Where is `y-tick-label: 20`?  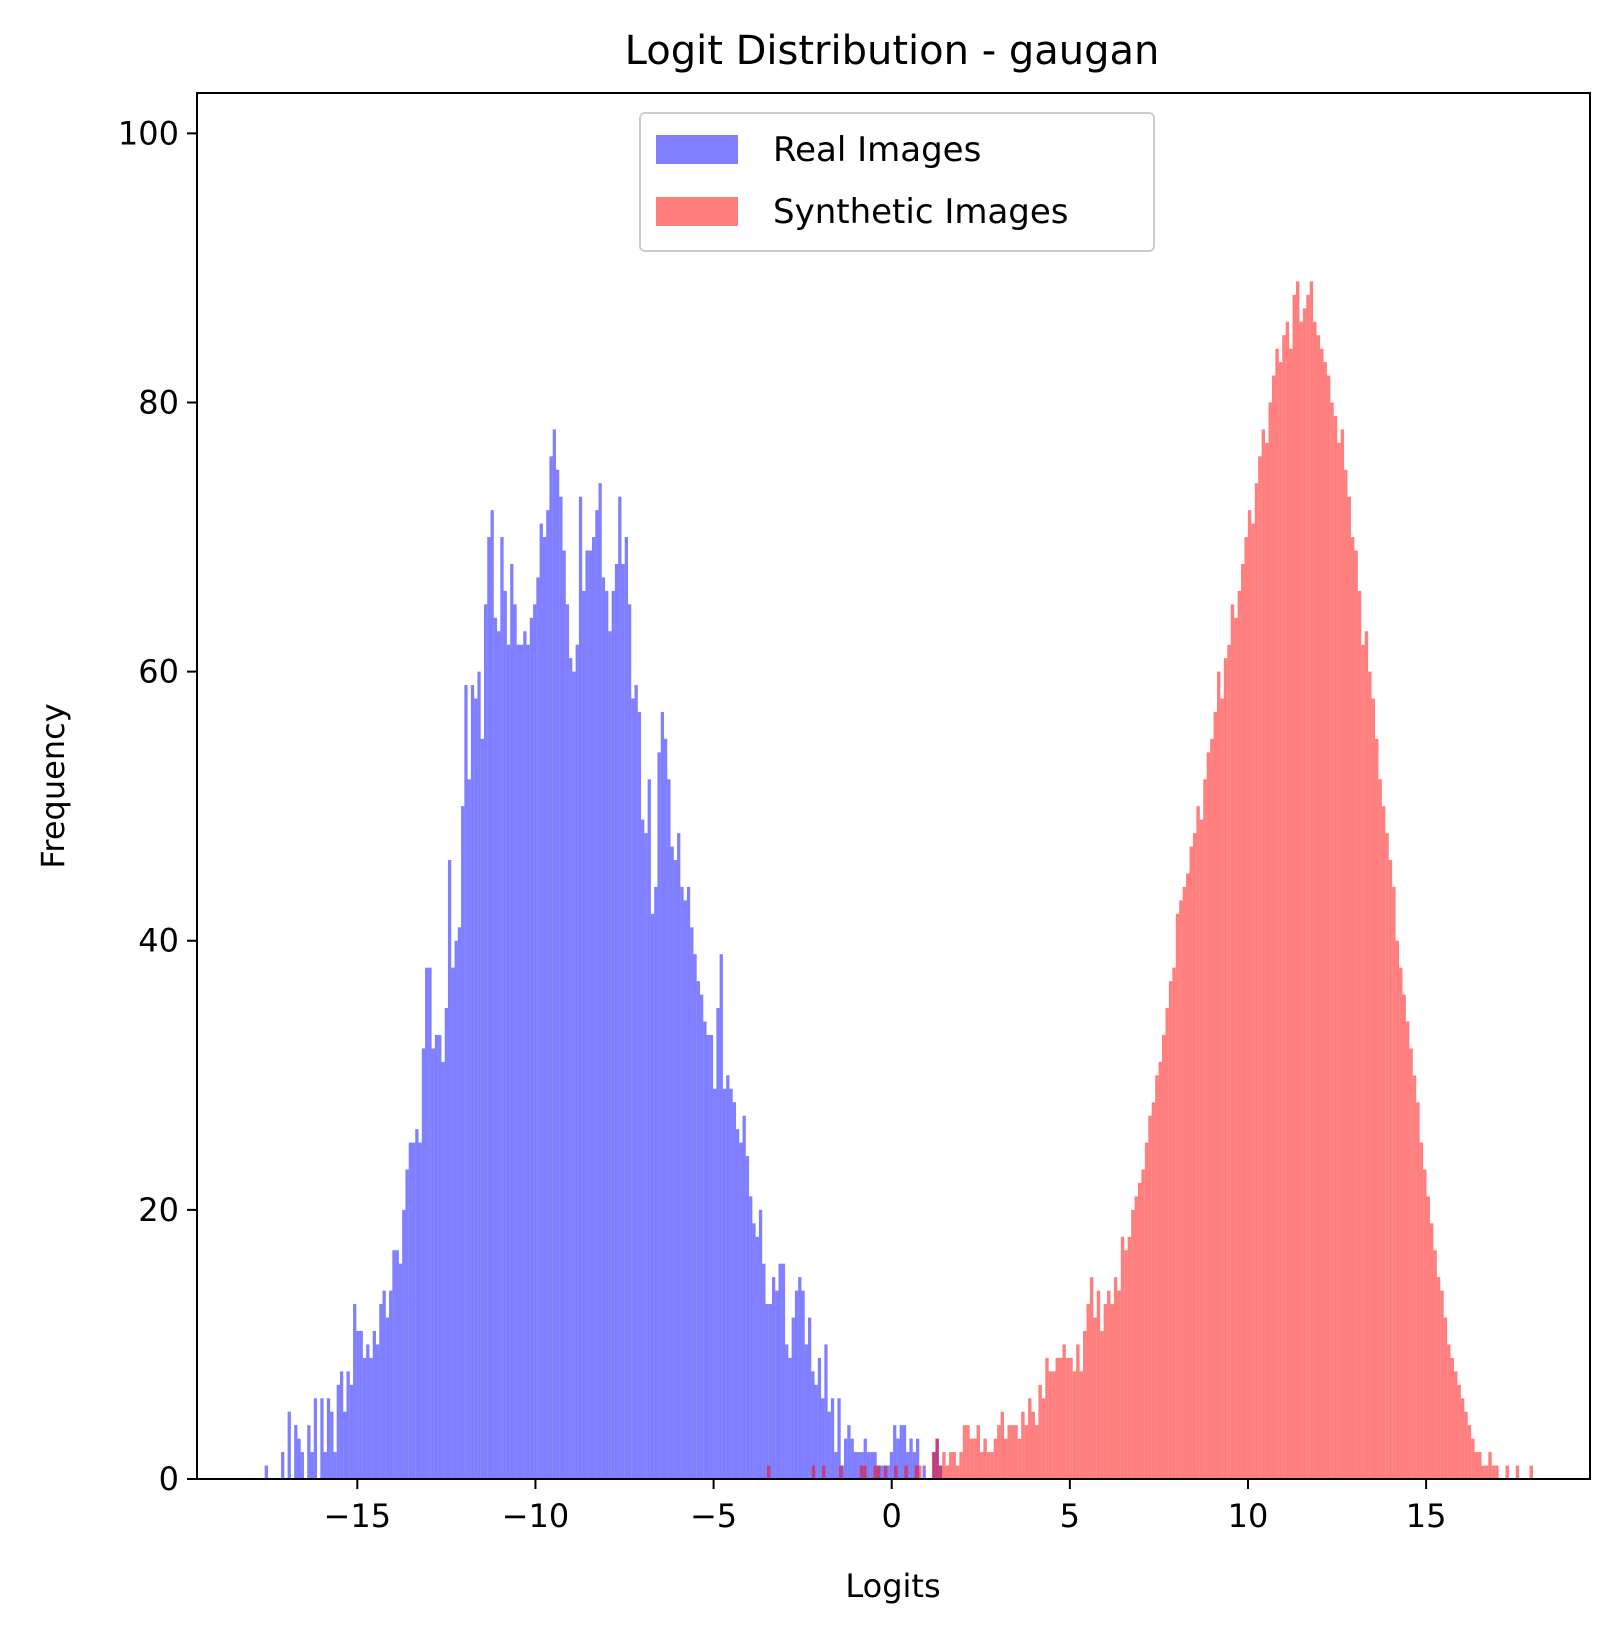 y-tick-label: 20 is located at coordinates (158, 1210).